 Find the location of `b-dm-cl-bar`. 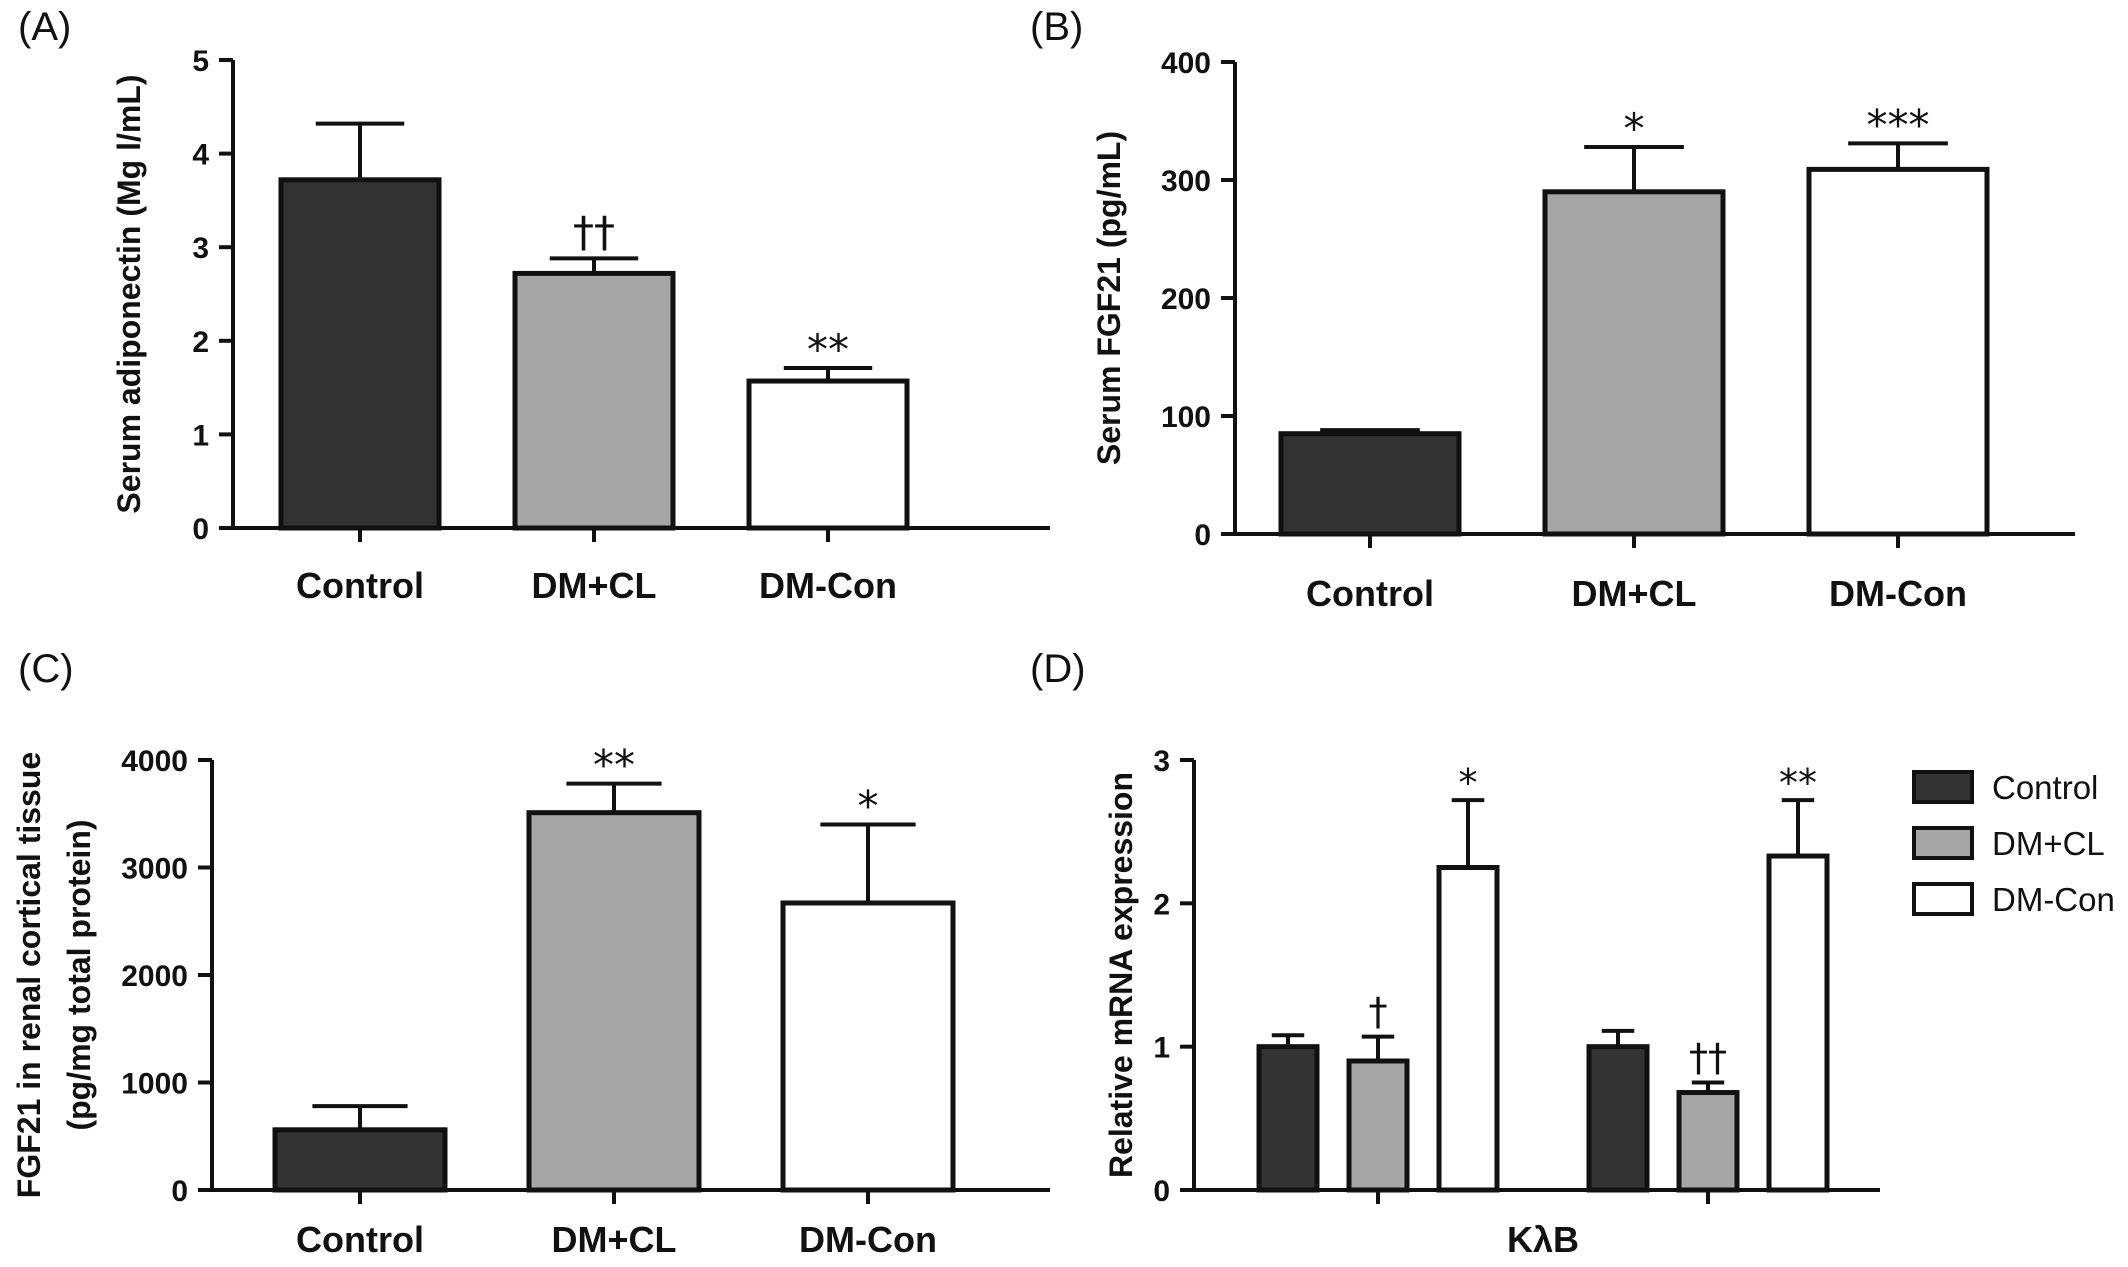

b-dm-cl-bar is located at coordinates (1634, 363).